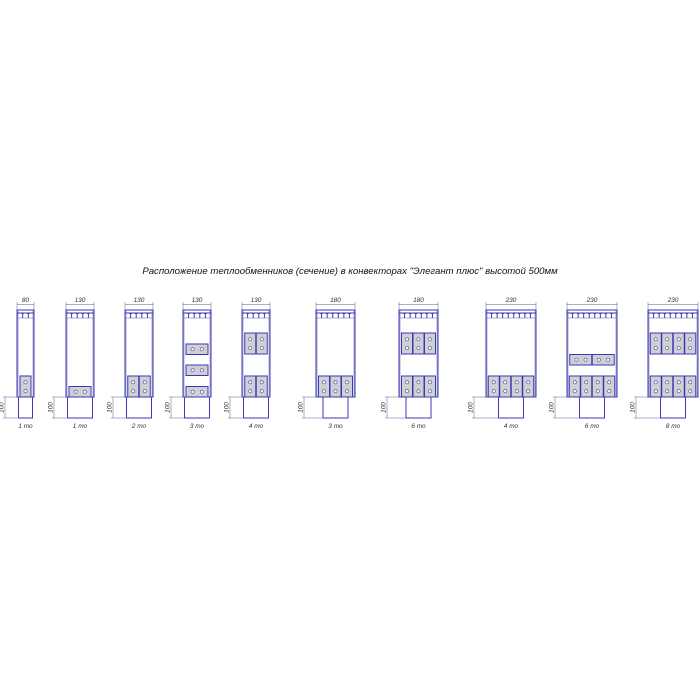 The height and width of the screenshot is (700, 700). What do you see at coordinates (502, 363) in the screenshot?
I see `convector-unit: 230 100 4 то` at bounding box center [502, 363].